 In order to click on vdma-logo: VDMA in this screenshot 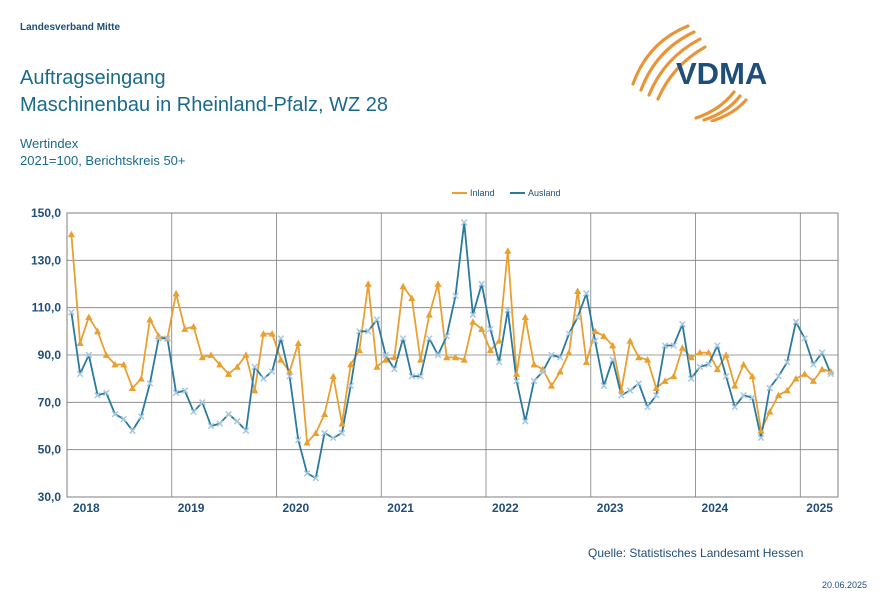, I will do `click(699, 73)`.